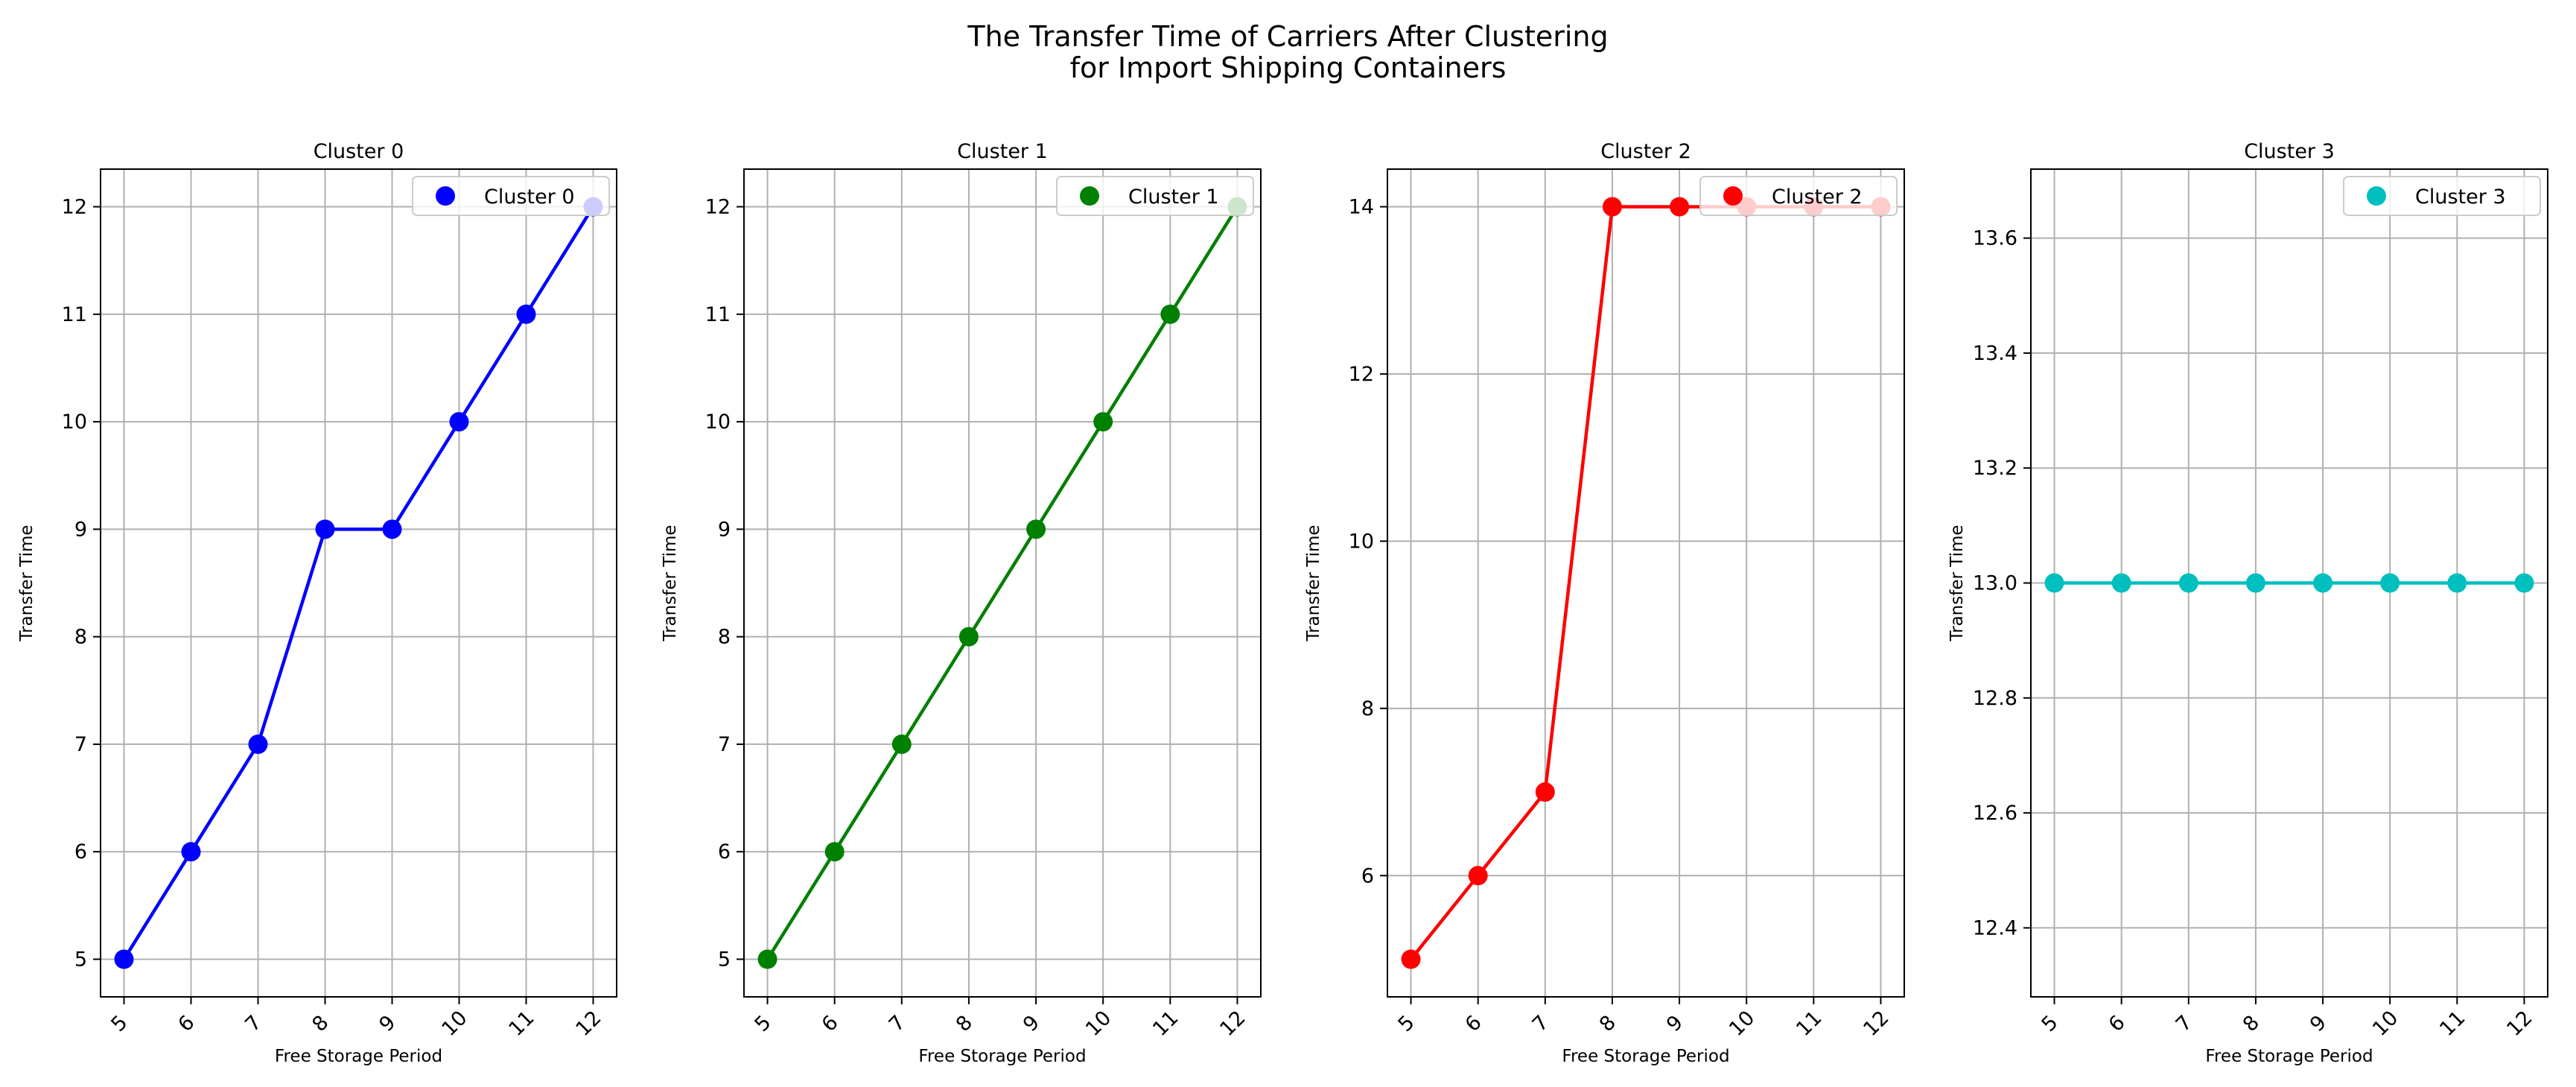  What do you see at coordinates (1002, 151) in the screenshot?
I see `subplot-title: Cluster 1` at bounding box center [1002, 151].